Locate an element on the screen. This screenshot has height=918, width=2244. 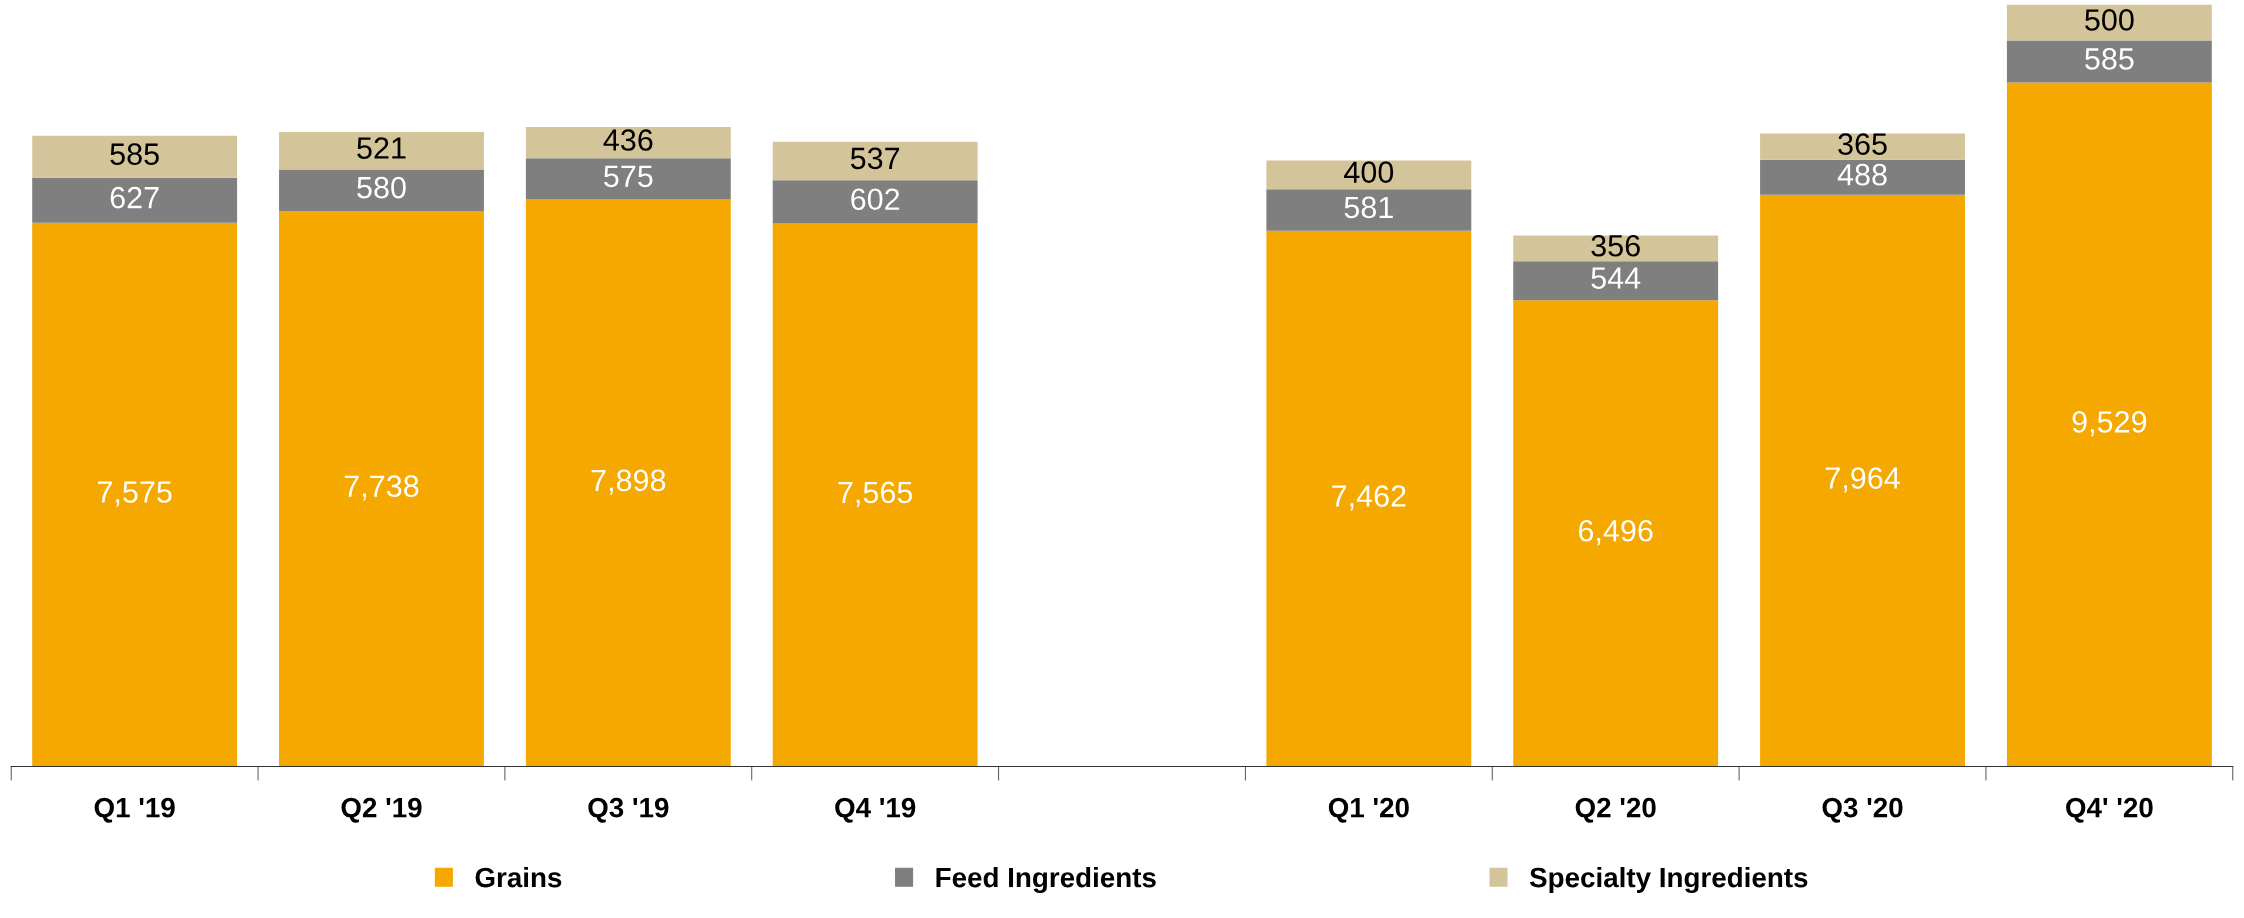
data-label: 521 is located at coordinates (381, 148).